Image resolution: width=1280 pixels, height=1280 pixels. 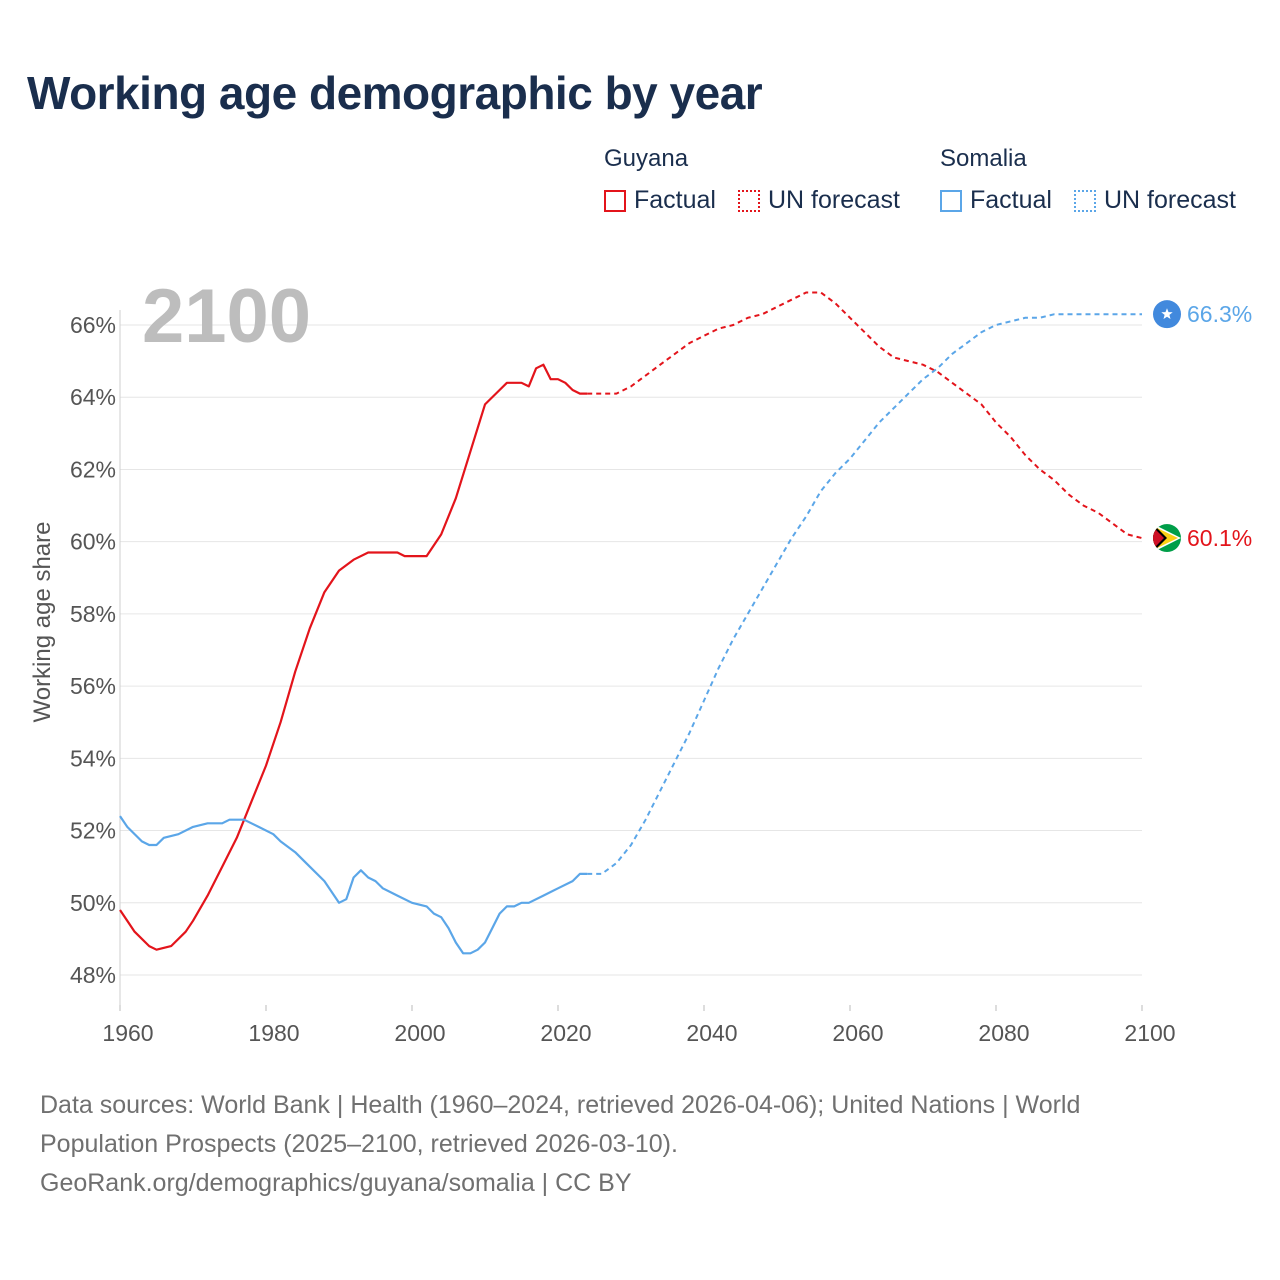 I want to click on legend-somalia-factual-label: Factual, so click(x=1011, y=200).